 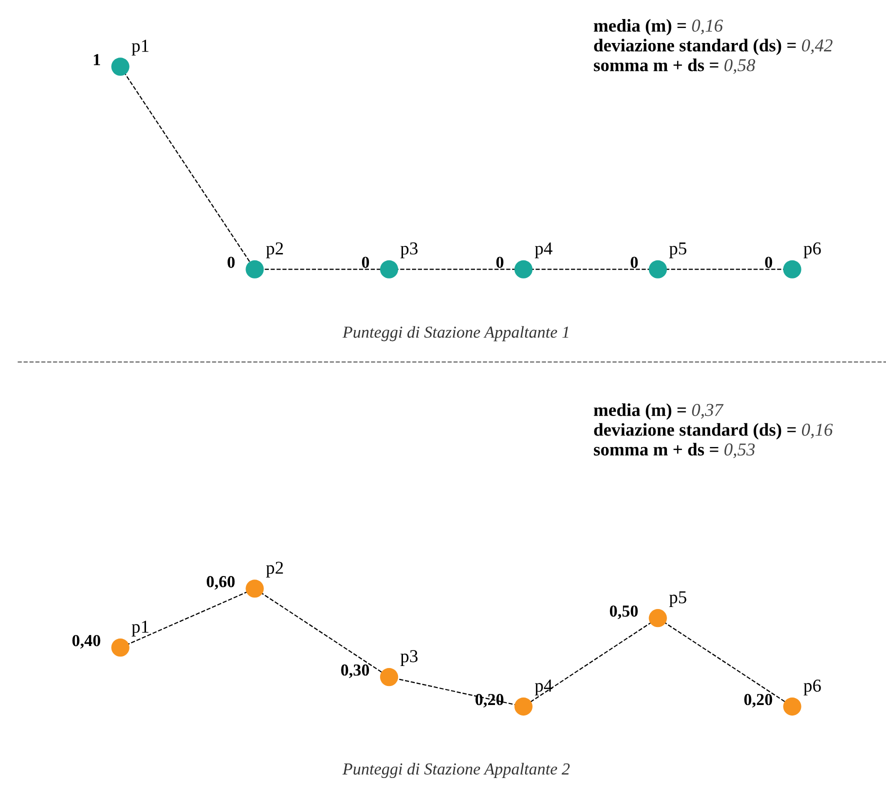 What do you see at coordinates (675, 66) in the screenshot?
I see `annotation: somma m + ds = 0,58` at bounding box center [675, 66].